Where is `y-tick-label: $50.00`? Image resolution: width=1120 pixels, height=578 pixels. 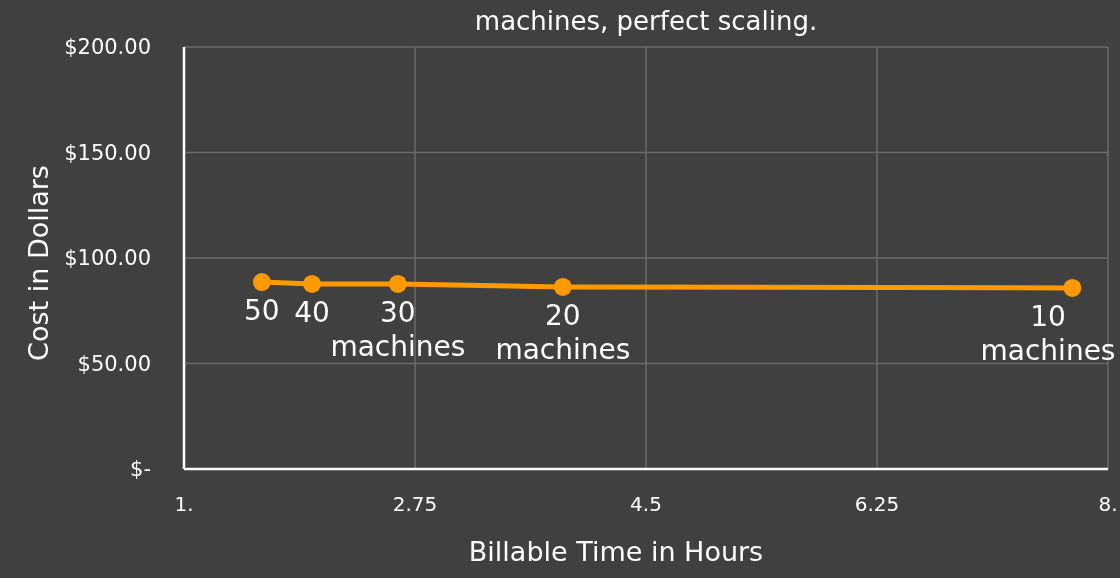
y-tick-label: $50.00 is located at coordinates (114, 363).